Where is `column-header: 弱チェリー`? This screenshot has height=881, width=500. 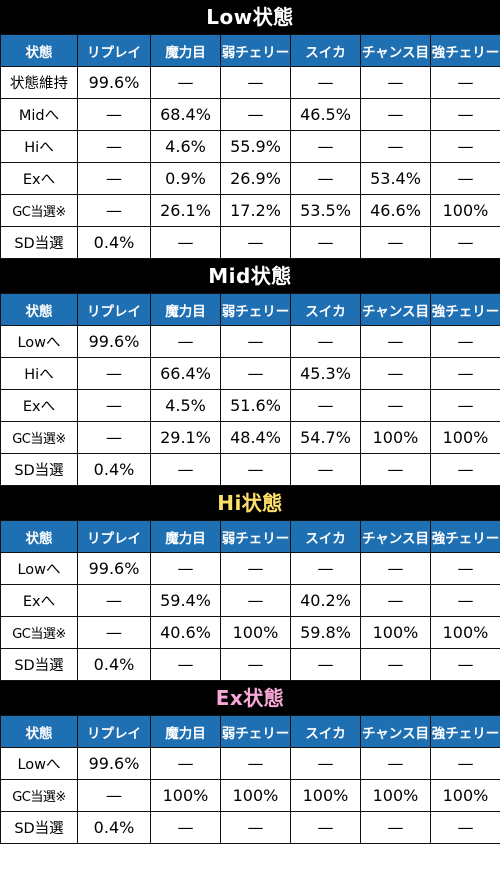 column-header: 弱チェリー is located at coordinates (255, 731).